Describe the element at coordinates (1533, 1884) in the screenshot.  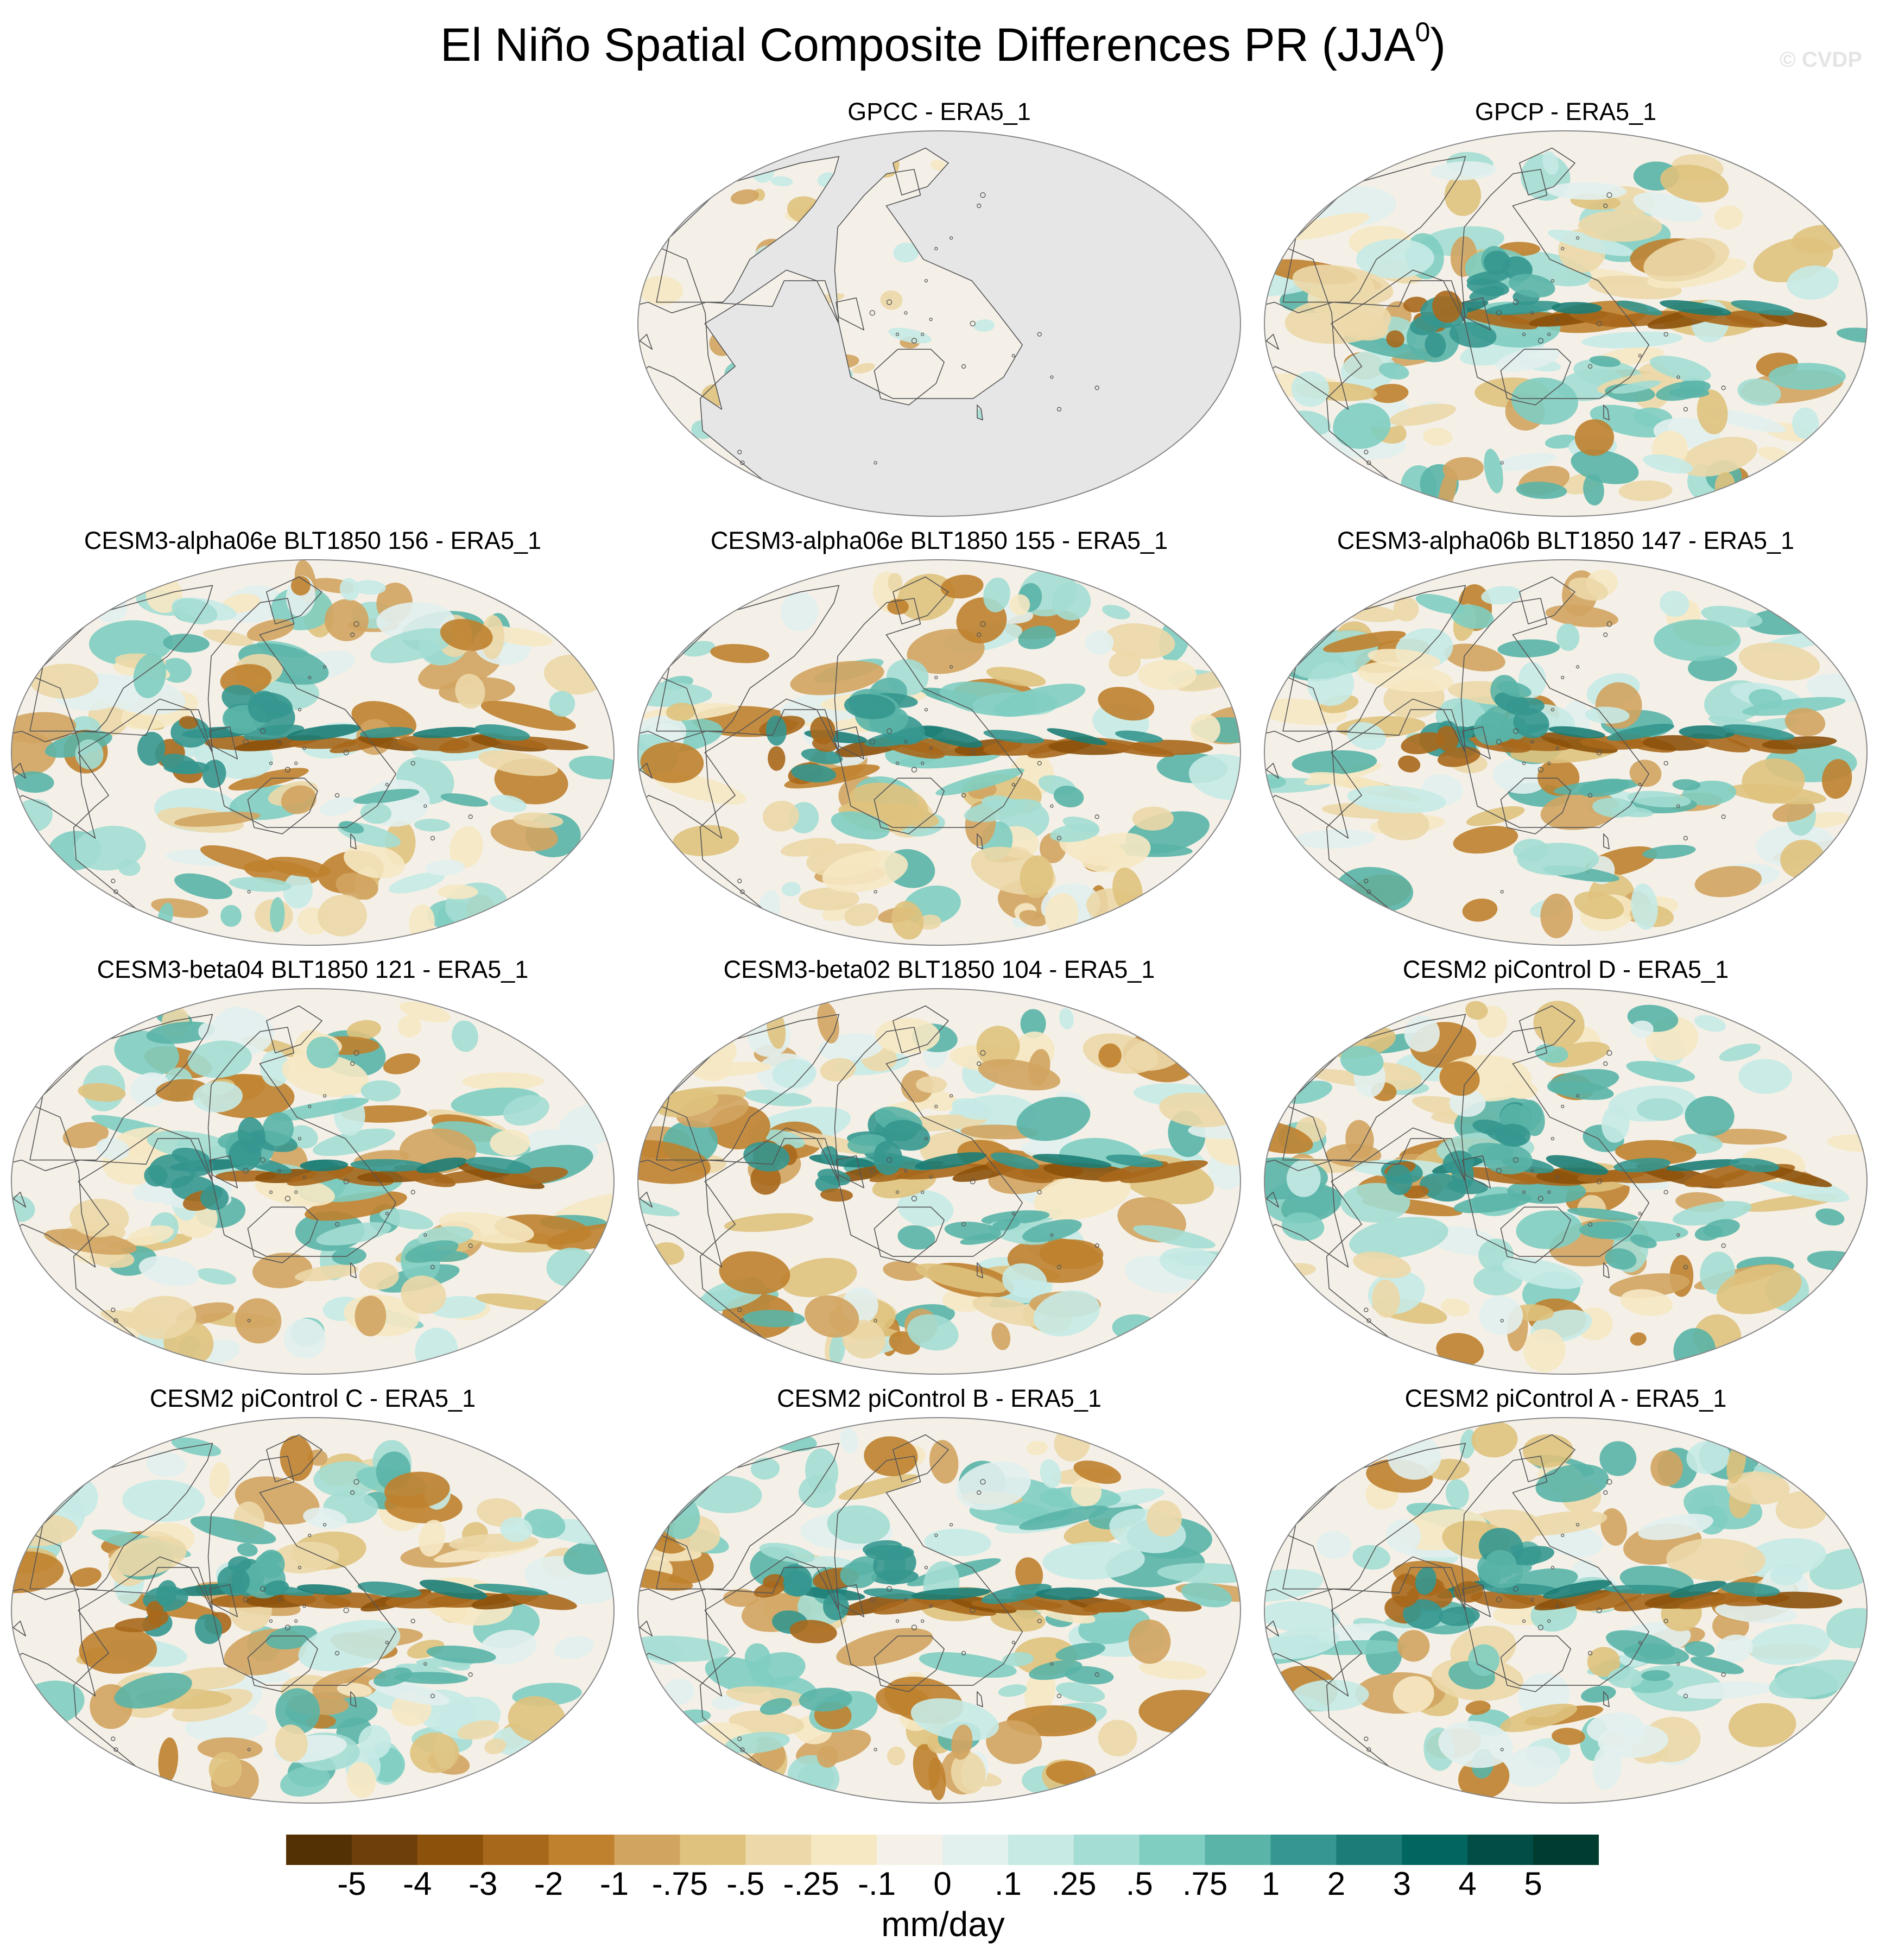
I see `colorbar-tick-label: 5` at that location.